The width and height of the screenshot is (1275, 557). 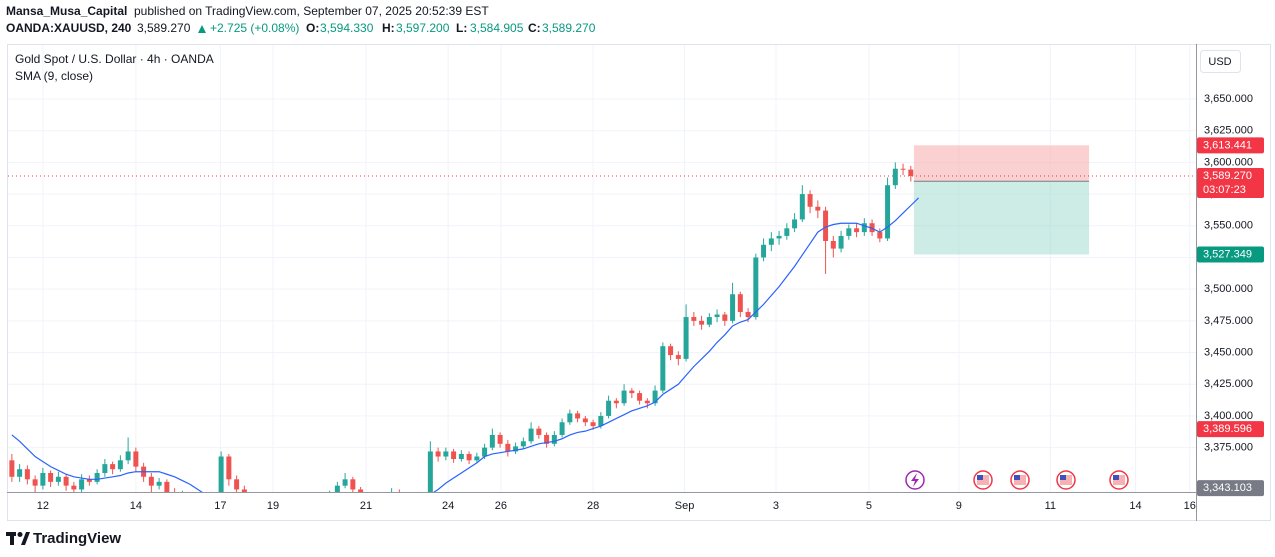 What do you see at coordinates (869, 506) in the screenshot?
I see `x-tick-label: 5` at bounding box center [869, 506].